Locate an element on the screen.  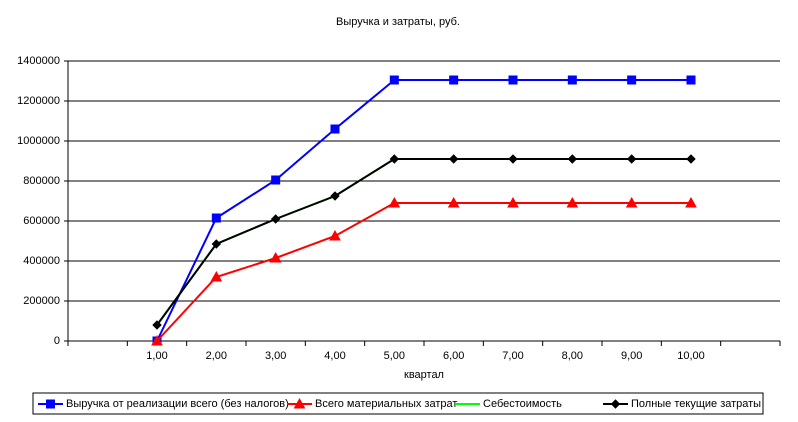
y-tick-label: 1200000 is located at coordinates (38, 101).